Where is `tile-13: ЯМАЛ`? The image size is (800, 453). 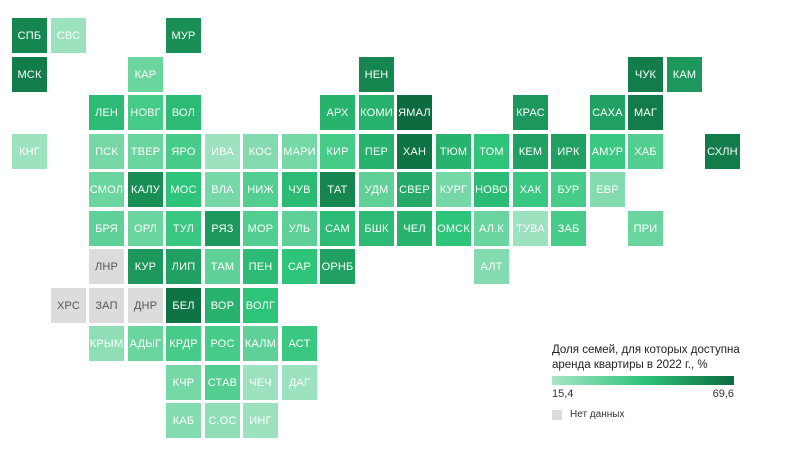 tile-13: ЯМАЛ is located at coordinates (414, 112).